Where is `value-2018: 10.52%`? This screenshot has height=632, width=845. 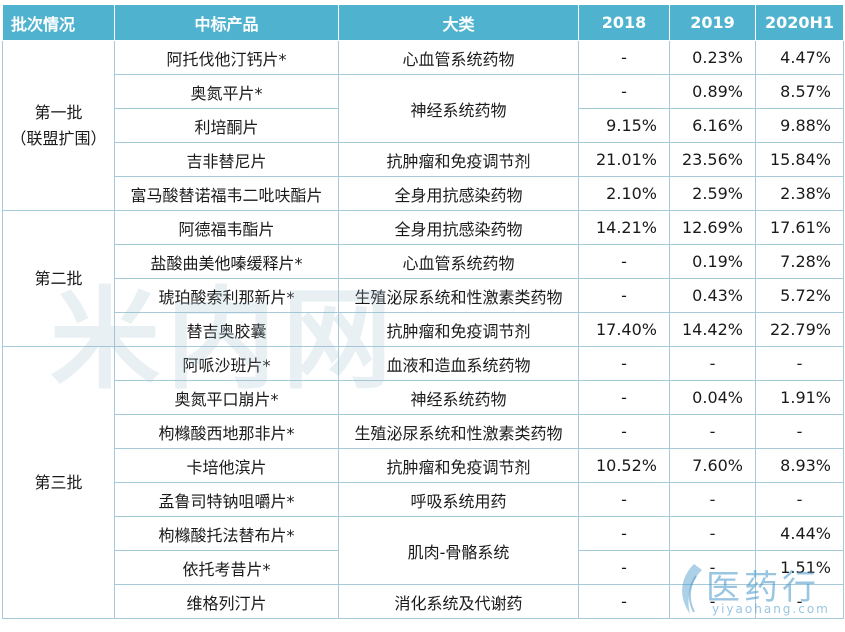 value-2018: 10.52% is located at coordinates (624, 465).